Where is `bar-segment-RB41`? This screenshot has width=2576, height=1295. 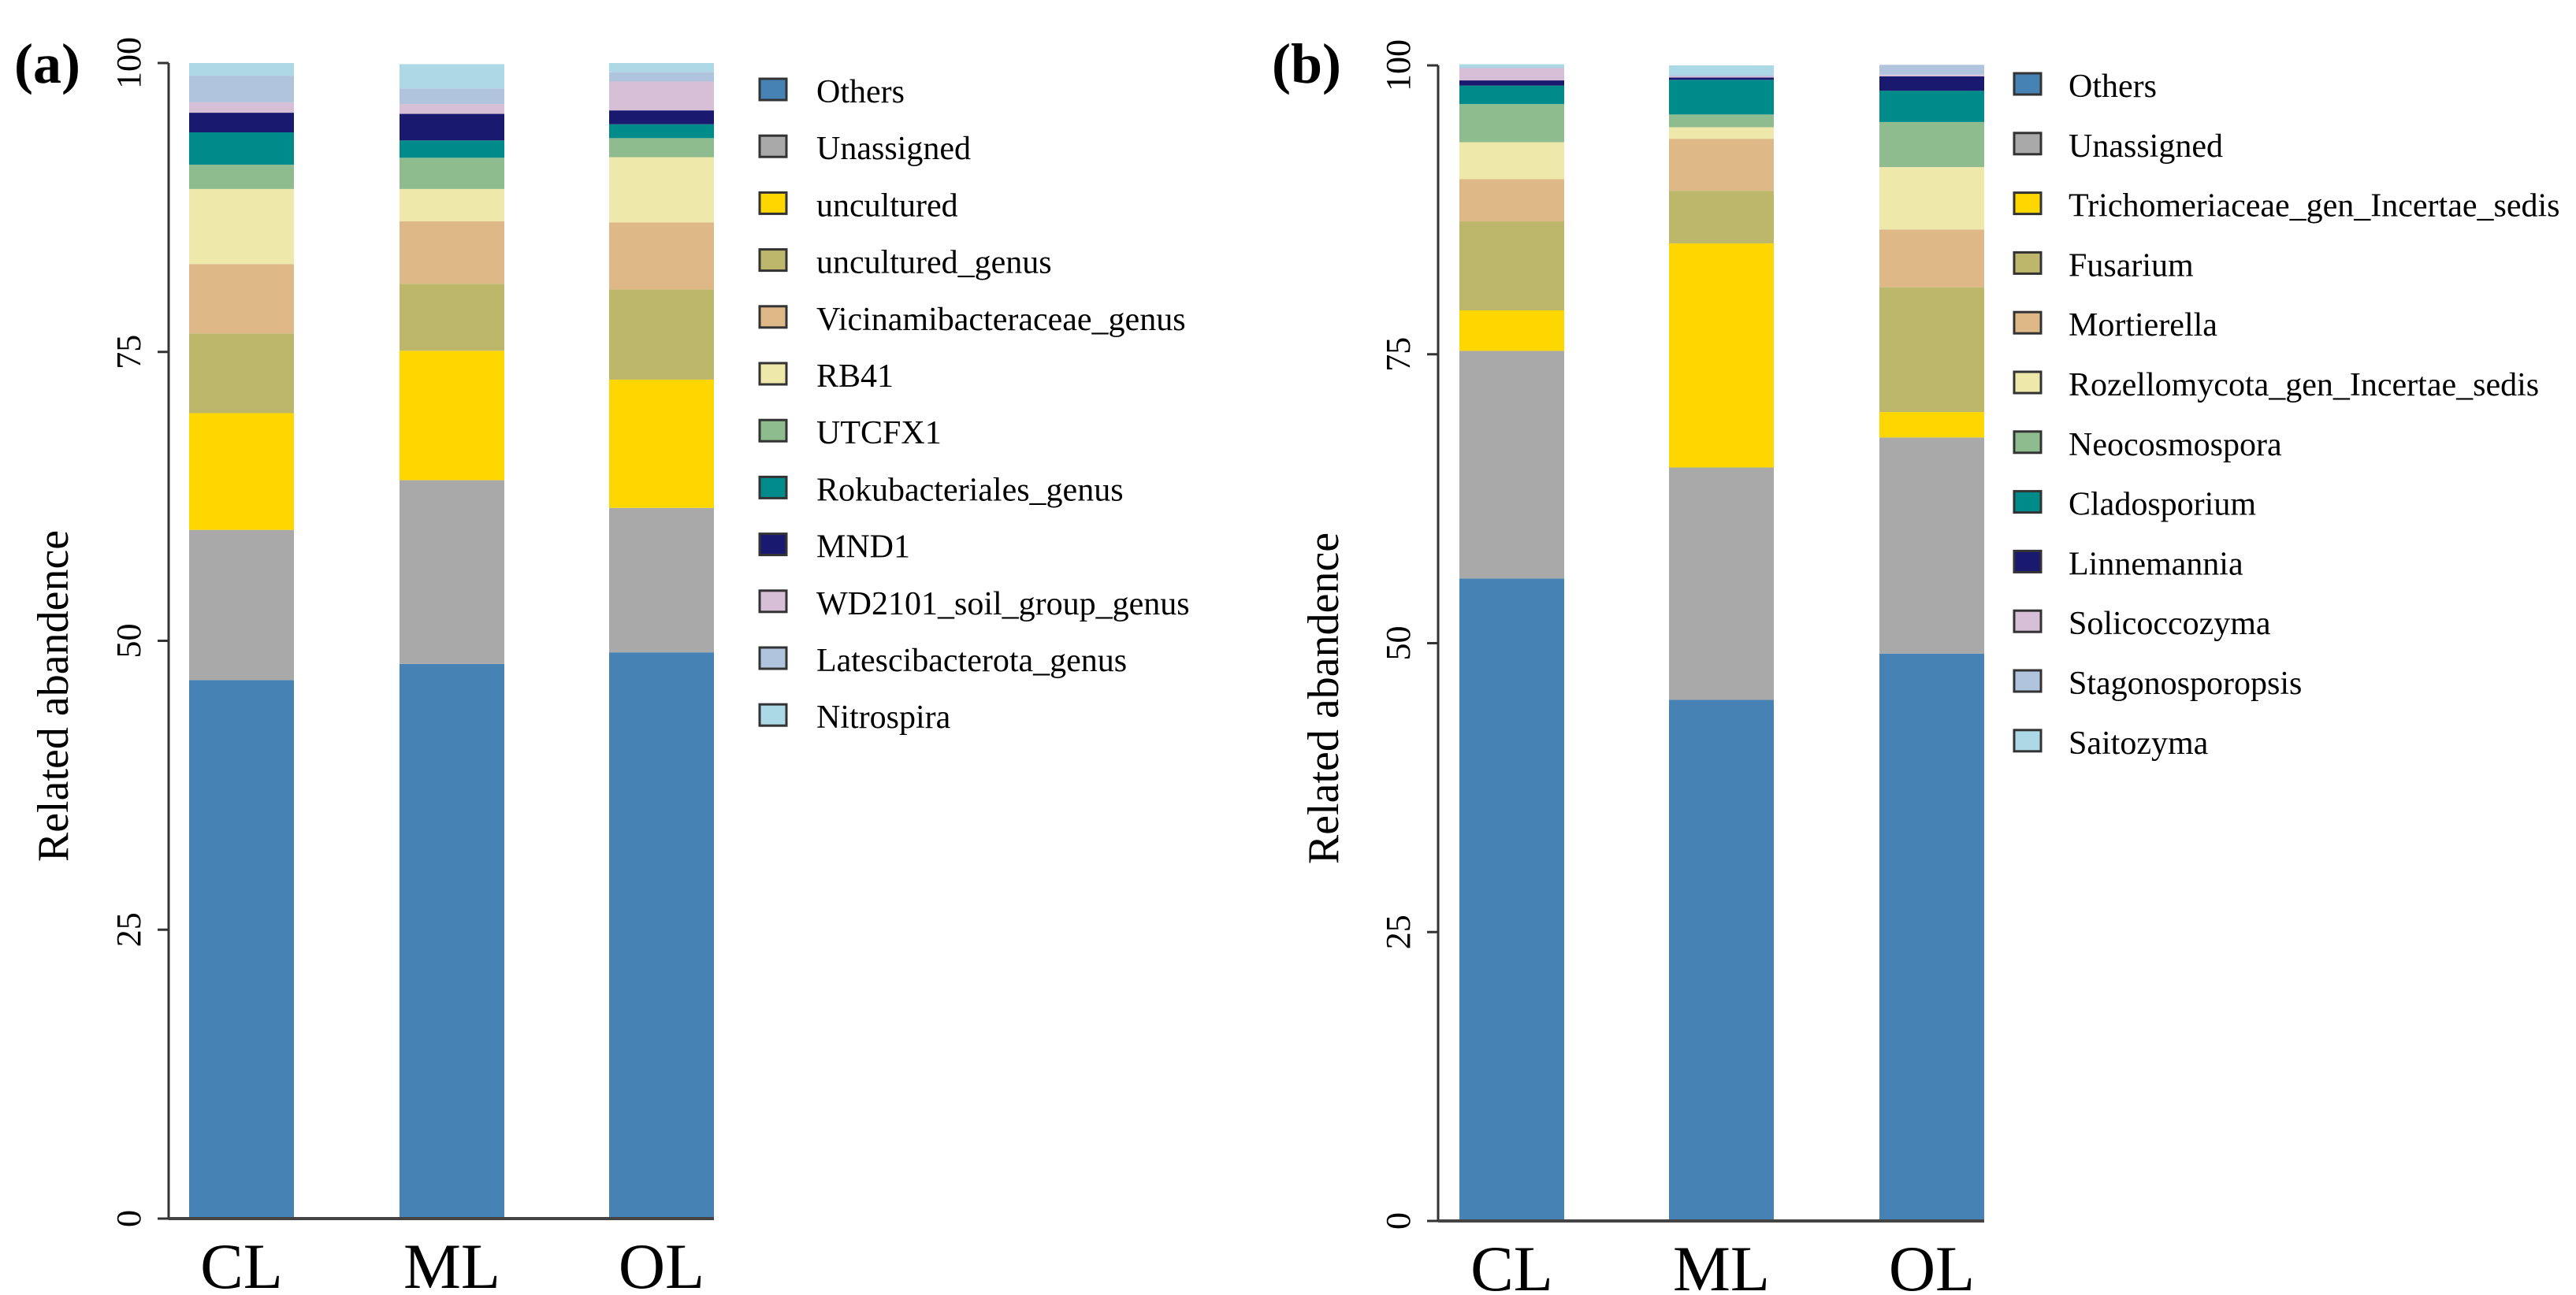 bar-segment-RB41 is located at coordinates (241, 227).